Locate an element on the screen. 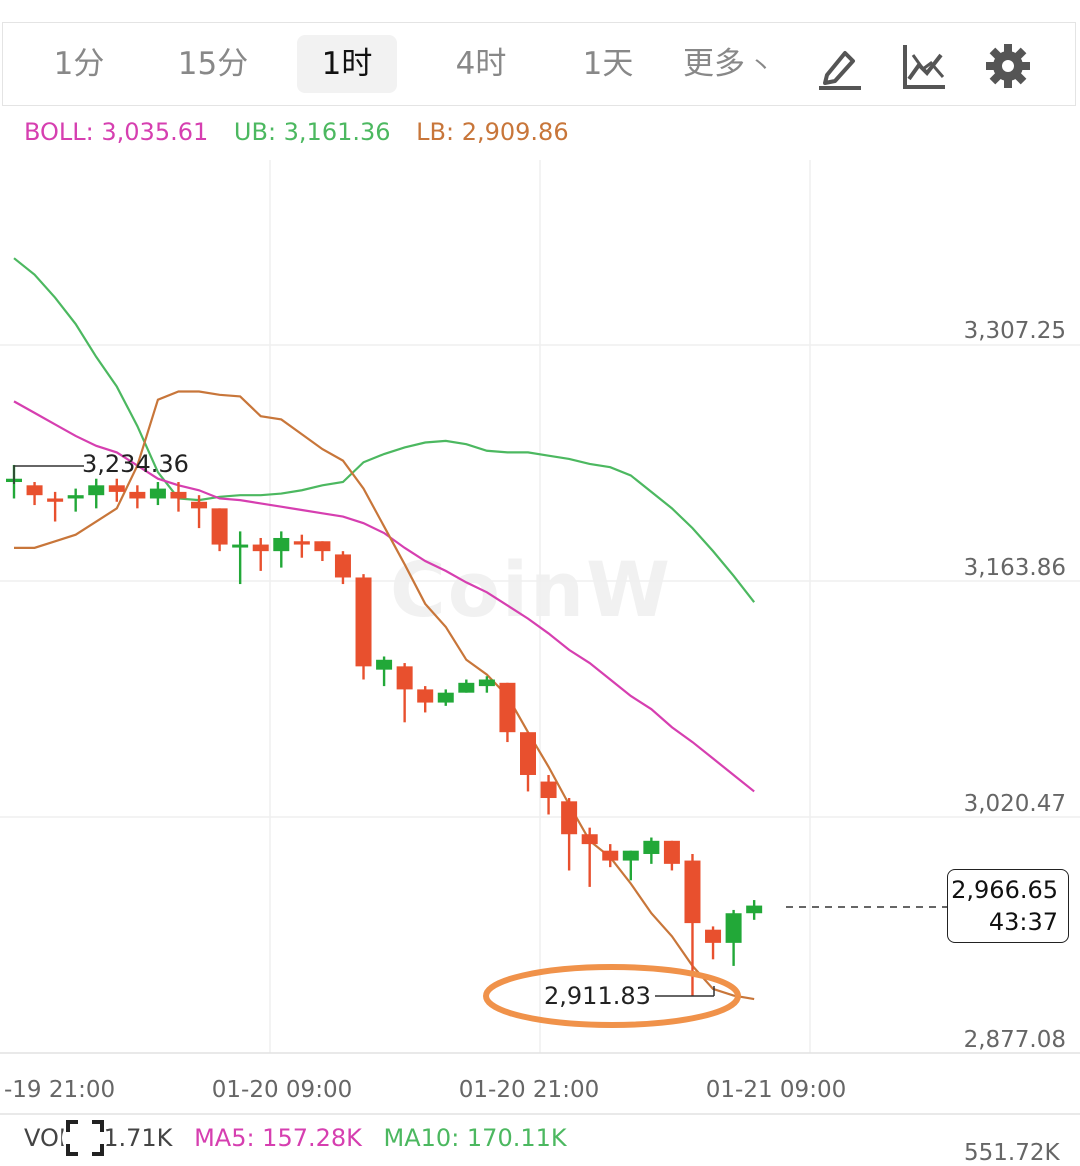 The width and height of the screenshot is (1080, 1166). y-tick-label: 2,877.08 is located at coordinates (1015, 1040).